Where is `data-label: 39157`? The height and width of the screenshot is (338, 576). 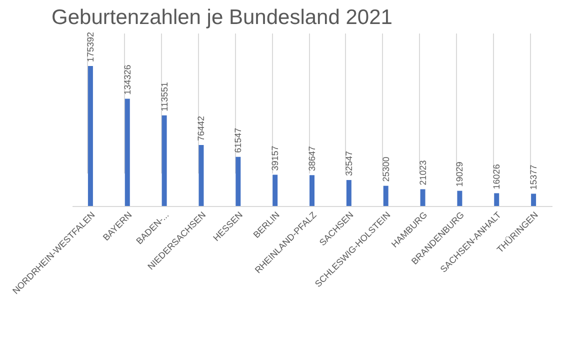 data-label: 39157 is located at coordinates (275, 158).